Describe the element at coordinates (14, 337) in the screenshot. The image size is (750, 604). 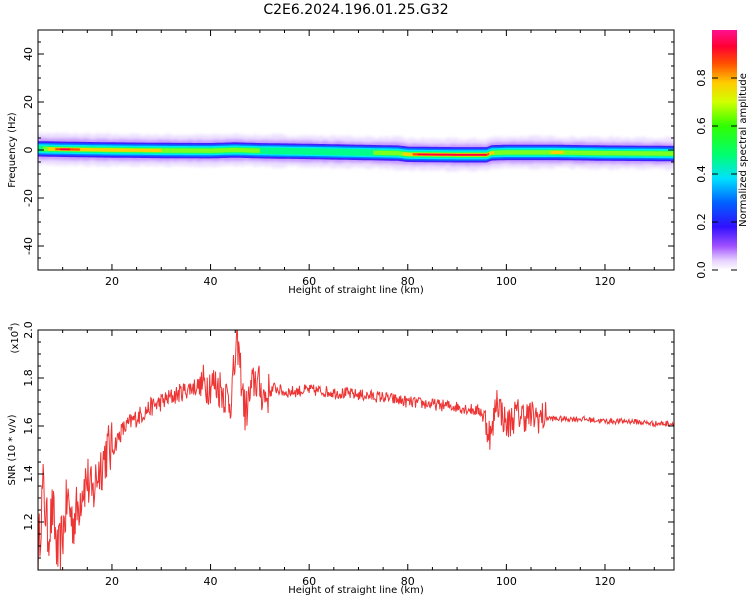
I see `snr-multiplier-label: (x104)` at that location.